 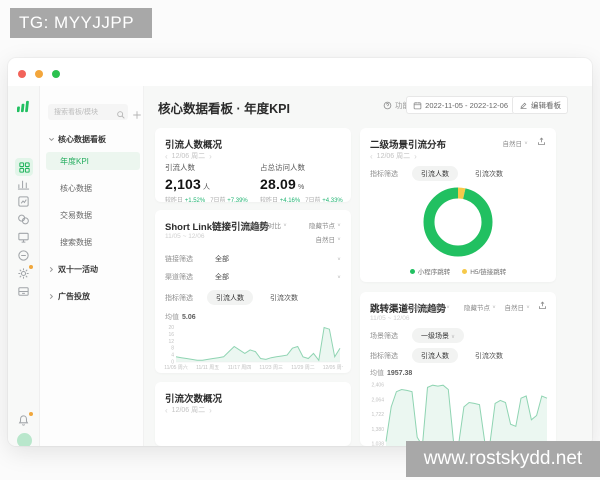 I want to click on average-readout: 均值 1957.38, so click(x=391, y=373).